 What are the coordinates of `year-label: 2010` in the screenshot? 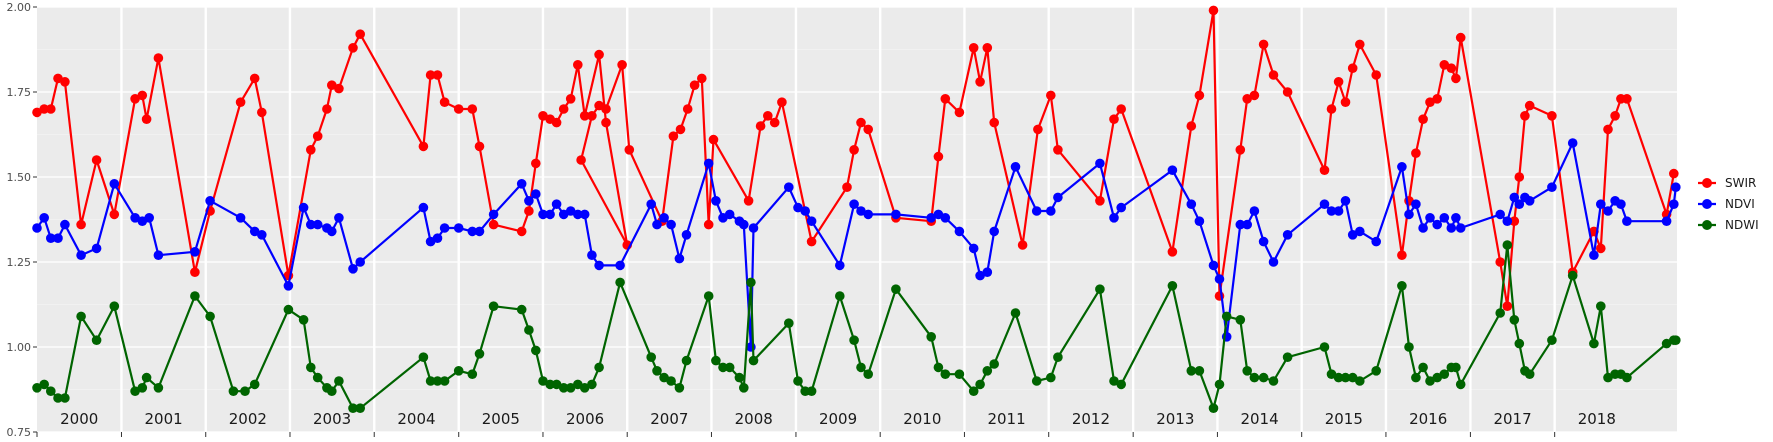 It's located at (922, 419).